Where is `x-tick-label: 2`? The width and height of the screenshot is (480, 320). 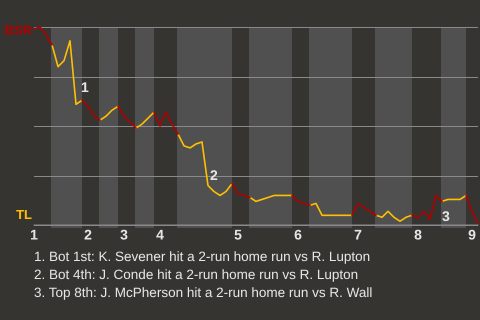 x-tick-label: 2 is located at coordinates (88, 234).